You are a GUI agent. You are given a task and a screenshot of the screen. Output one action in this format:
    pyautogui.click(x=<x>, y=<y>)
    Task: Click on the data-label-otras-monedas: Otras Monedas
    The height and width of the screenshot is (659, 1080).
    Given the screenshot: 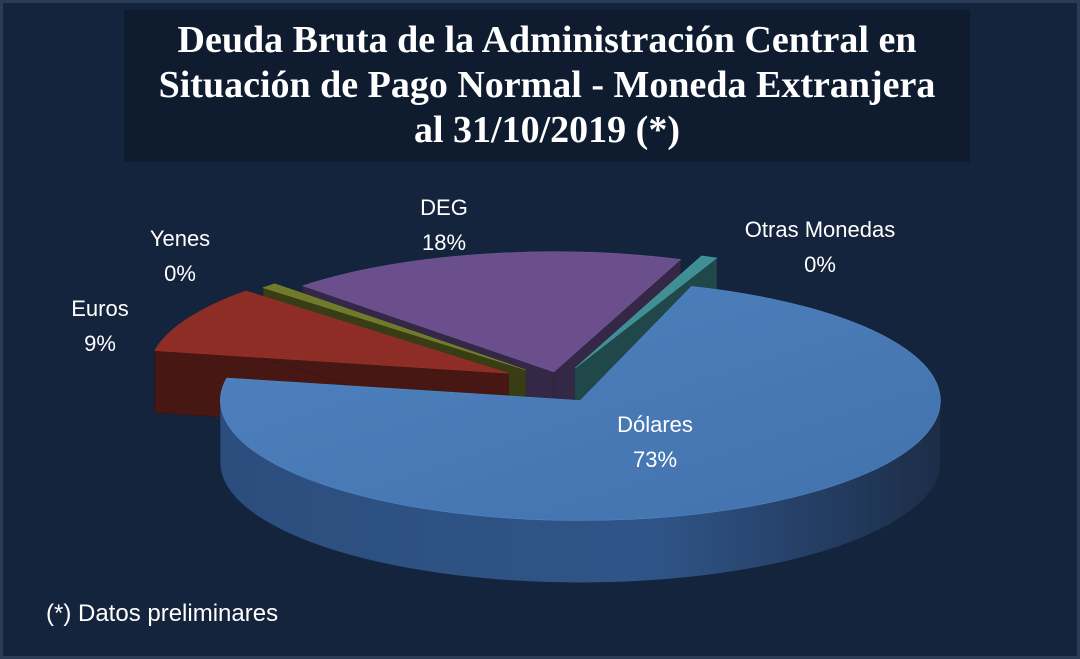 What is the action you would take?
    pyautogui.click(x=820, y=229)
    